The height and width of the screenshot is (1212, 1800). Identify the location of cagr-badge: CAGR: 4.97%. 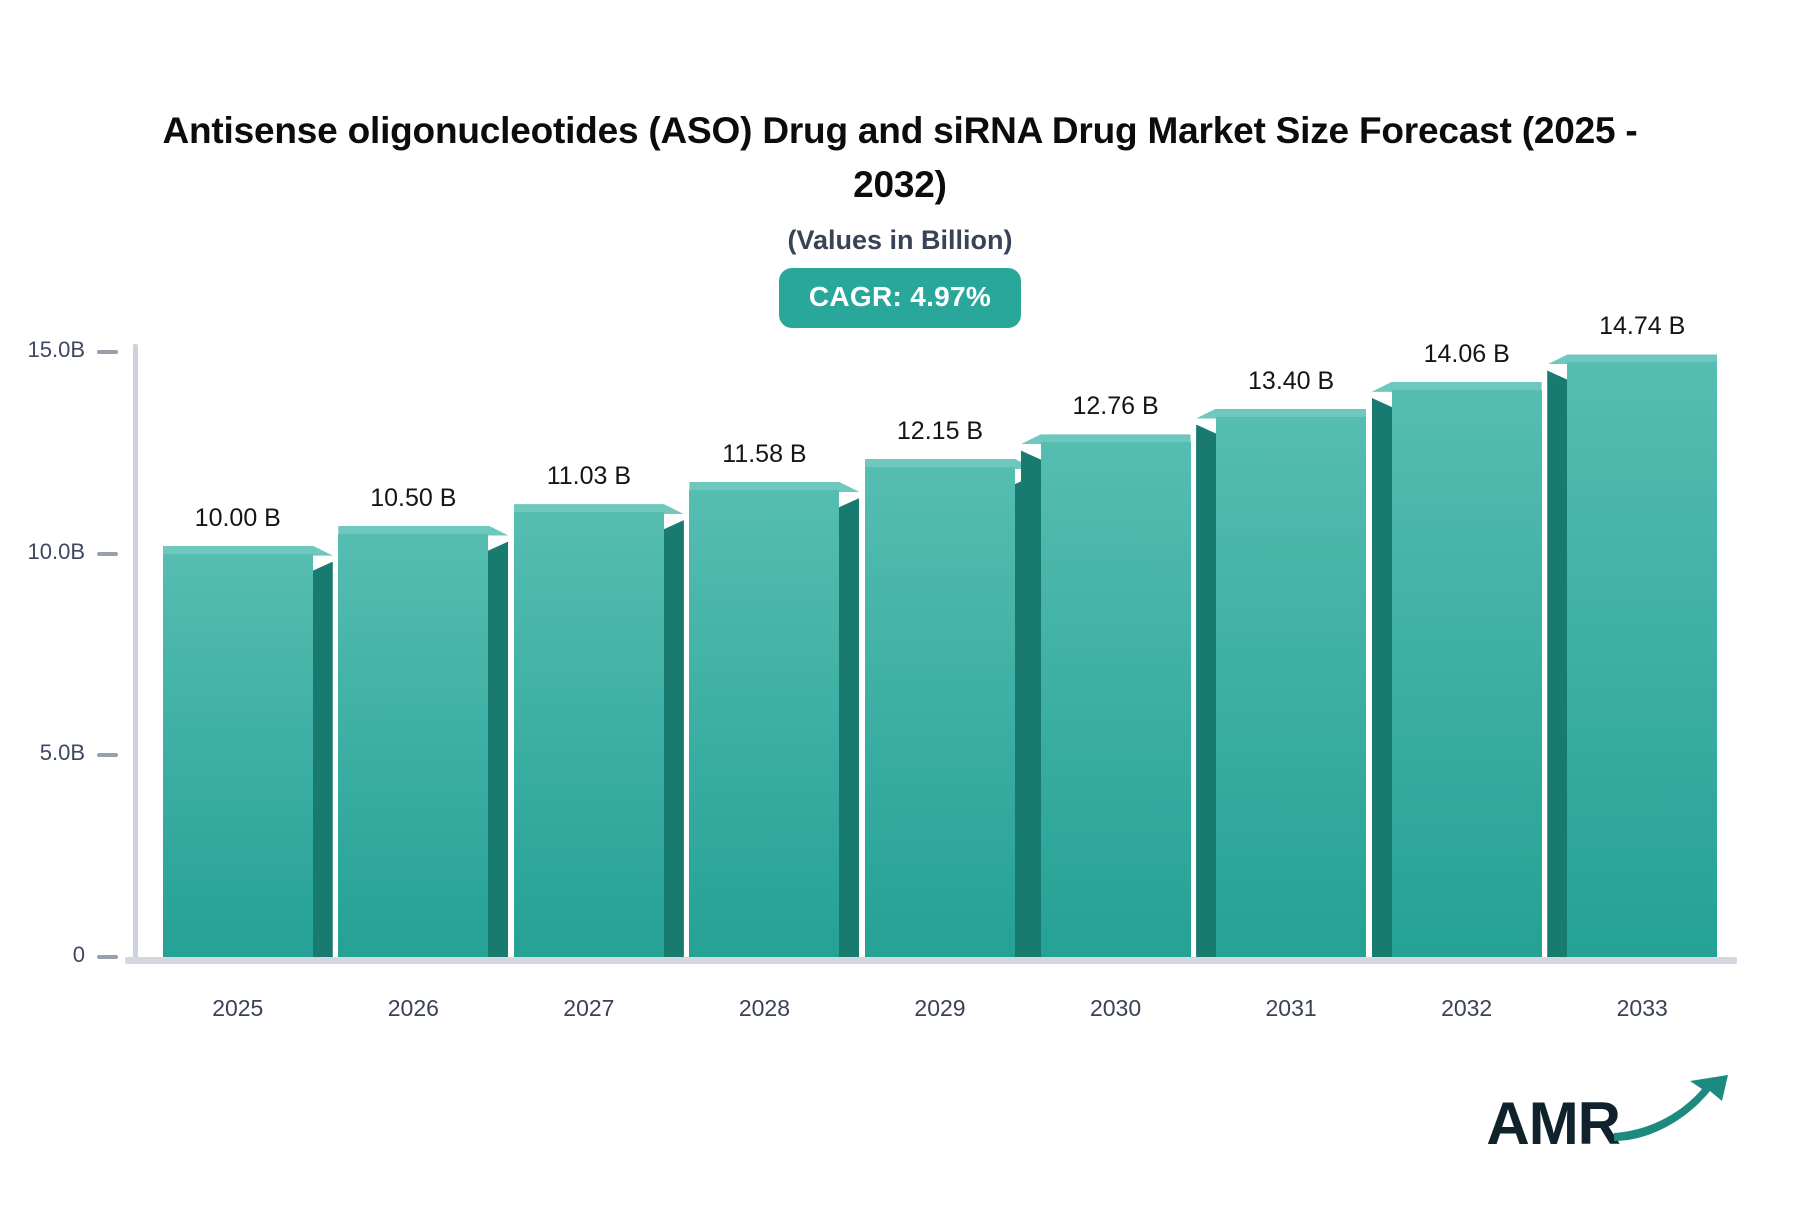
(900, 298).